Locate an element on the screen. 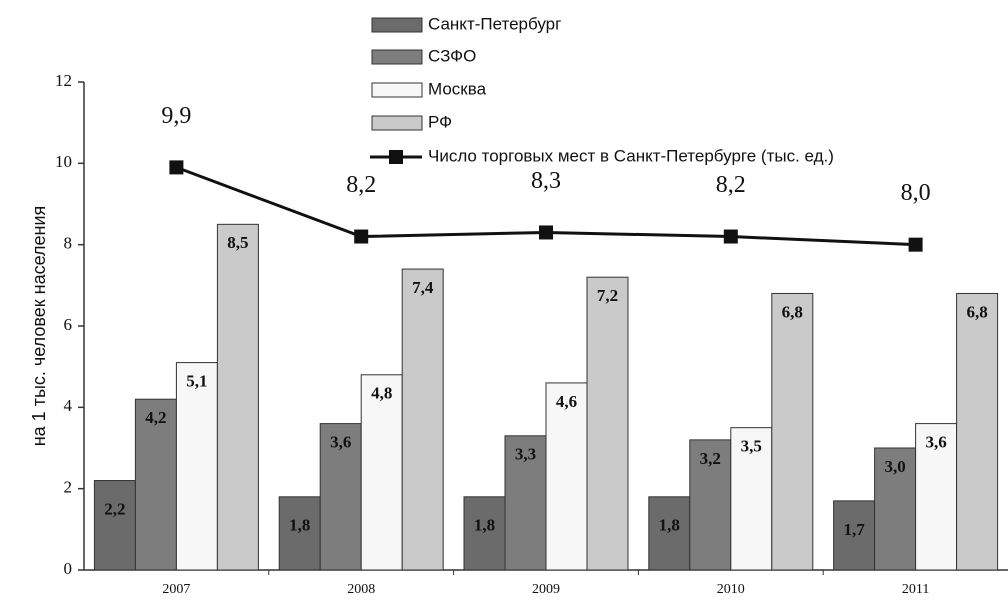 This screenshot has height=603, width=1008. line-value-label: 8,3 is located at coordinates (546, 181).